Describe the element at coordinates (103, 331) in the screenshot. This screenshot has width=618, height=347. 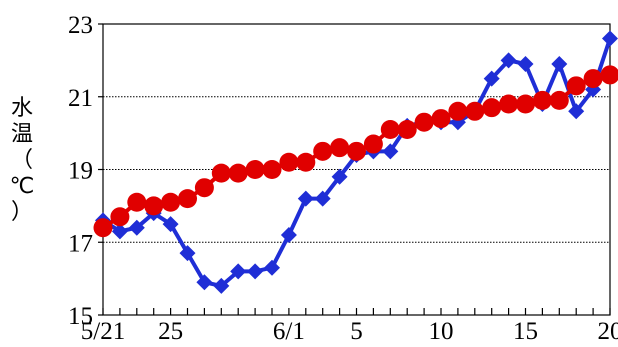
I see `x-tick-label: 5/21` at that location.